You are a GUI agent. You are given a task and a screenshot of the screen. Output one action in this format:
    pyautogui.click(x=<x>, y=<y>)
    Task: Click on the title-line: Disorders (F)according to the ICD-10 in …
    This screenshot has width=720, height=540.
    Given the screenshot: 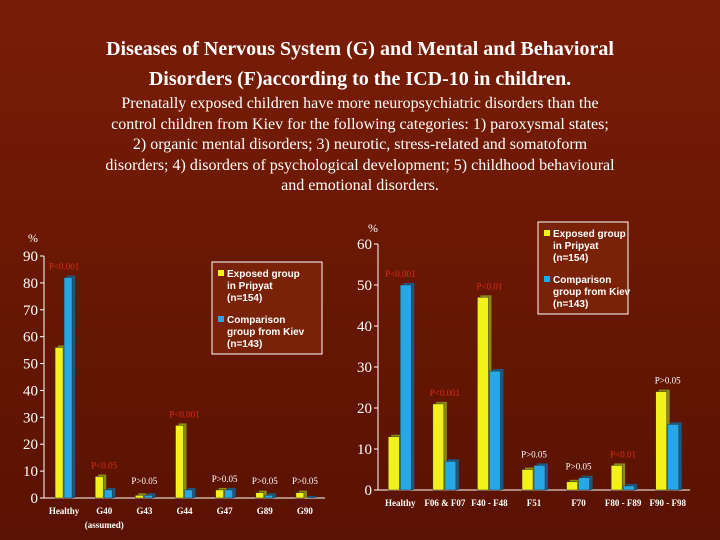 What is the action you would take?
    pyautogui.click(x=360, y=79)
    